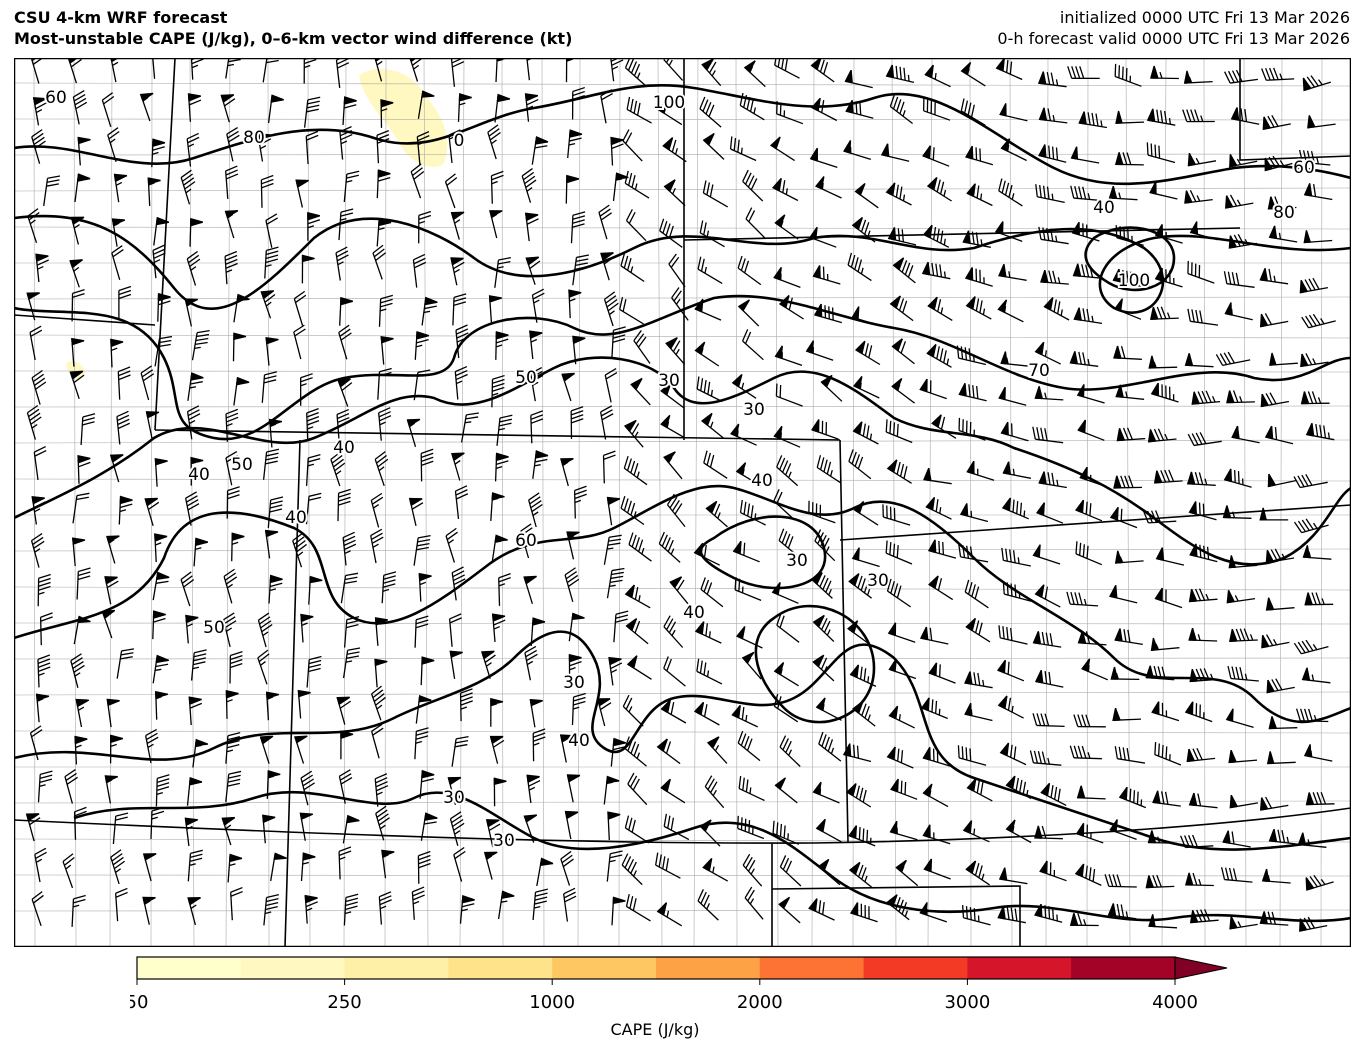 This screenshot has height=1052, width=1365. What do you see at coordinates (797, 561) in the screenshot?
I see `contour-label: 30` at bounding box center [797, 561].